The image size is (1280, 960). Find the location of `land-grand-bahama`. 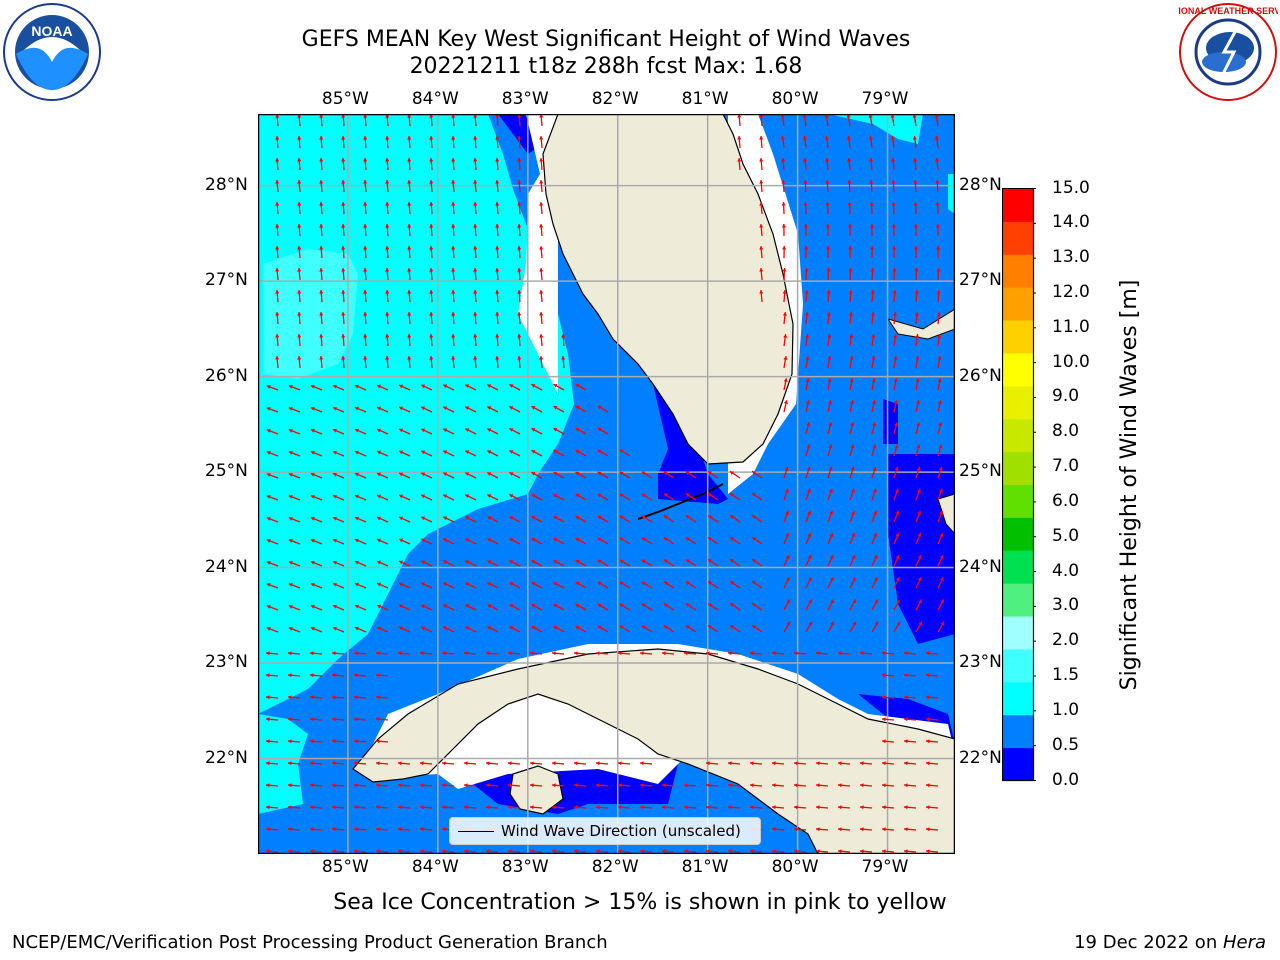

land-grand-bahama is located at coordinates (920, 324).